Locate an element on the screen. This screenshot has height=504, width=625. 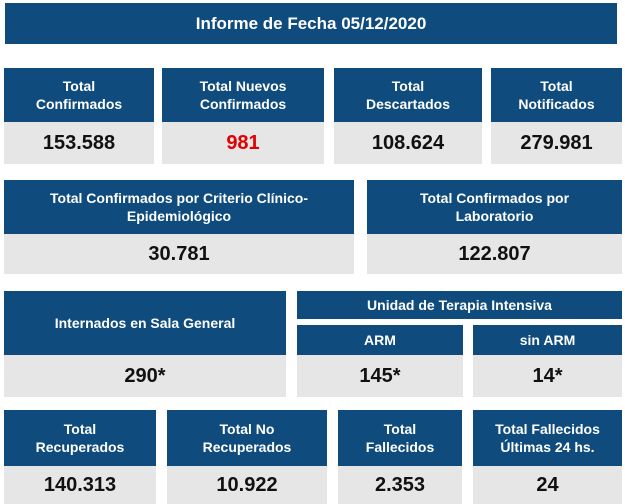
total-no-recuperados-value: 10.922 is located at coordinates (247, 485).